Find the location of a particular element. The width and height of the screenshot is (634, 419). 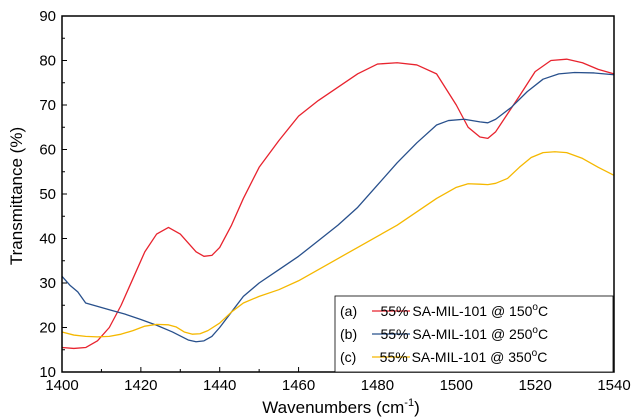

x-tick-label: 1400 is located at coordinates (61, 385).